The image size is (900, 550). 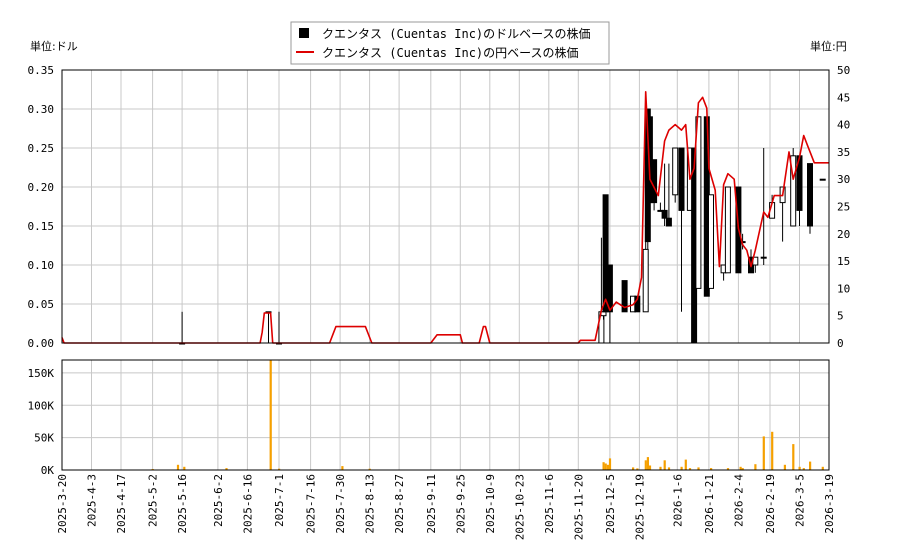 I want to click on x-tick-label: 2025-7-1, so click(x=279, y=500).